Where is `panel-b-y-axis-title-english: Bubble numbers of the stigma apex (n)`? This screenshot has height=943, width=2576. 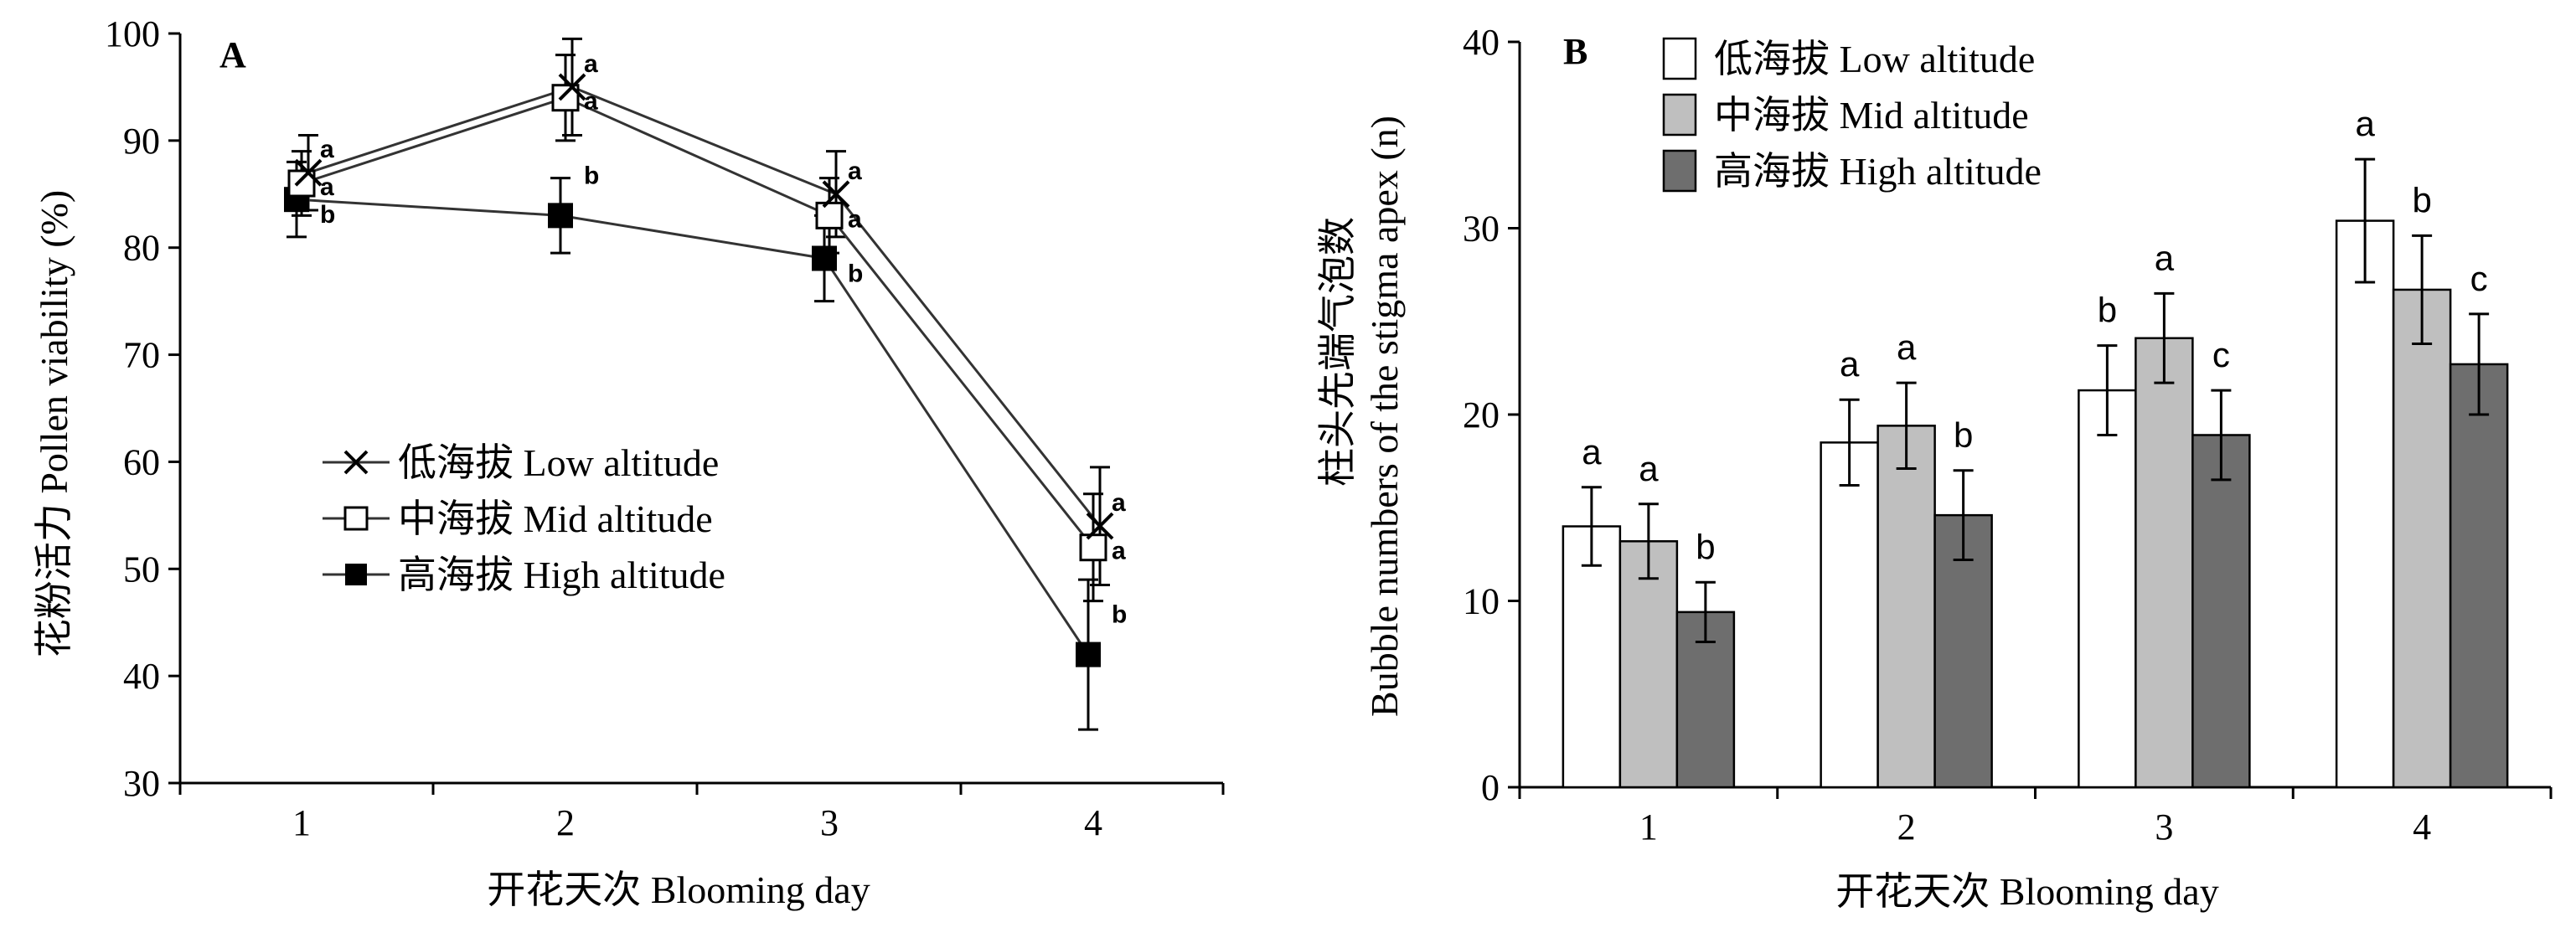
panel-b-y-axis-title-english: Bubble numbers of the stigma apex (n) is located at coordinates (1384, 416).